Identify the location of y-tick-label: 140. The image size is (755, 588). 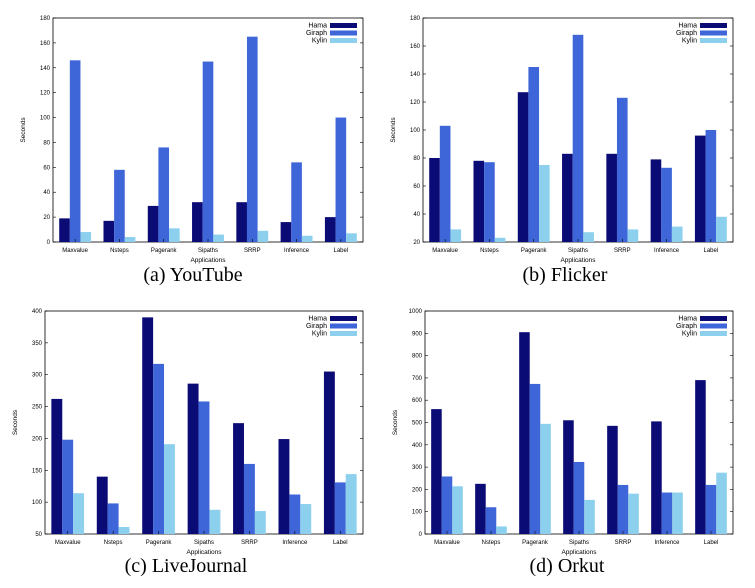
(45, 69).